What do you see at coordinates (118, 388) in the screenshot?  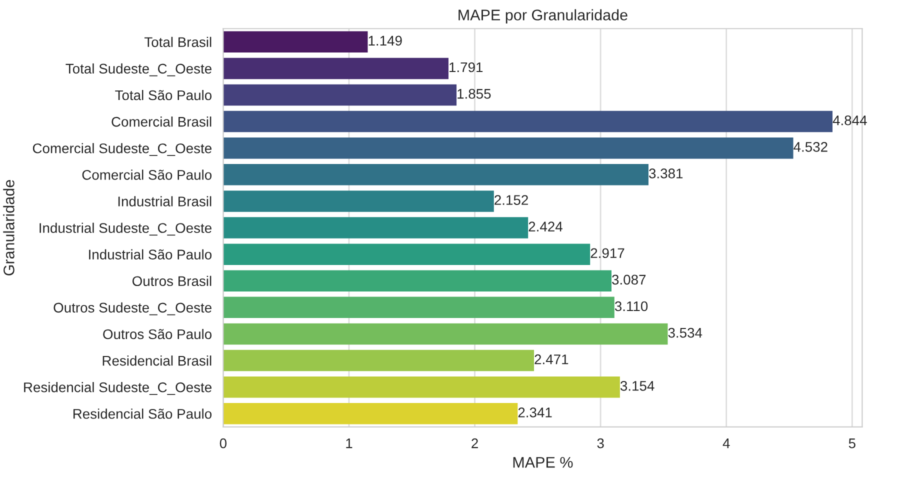 I see `y-tick-label: Residencial Sudeste_C_Oeste` at bounding box center [118, 388].